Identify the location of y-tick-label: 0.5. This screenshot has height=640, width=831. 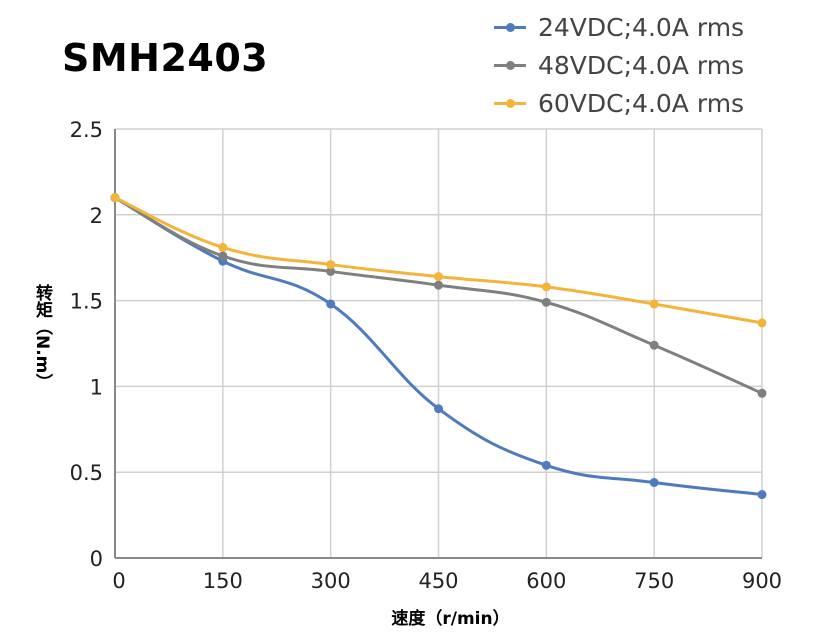
(86, 473).